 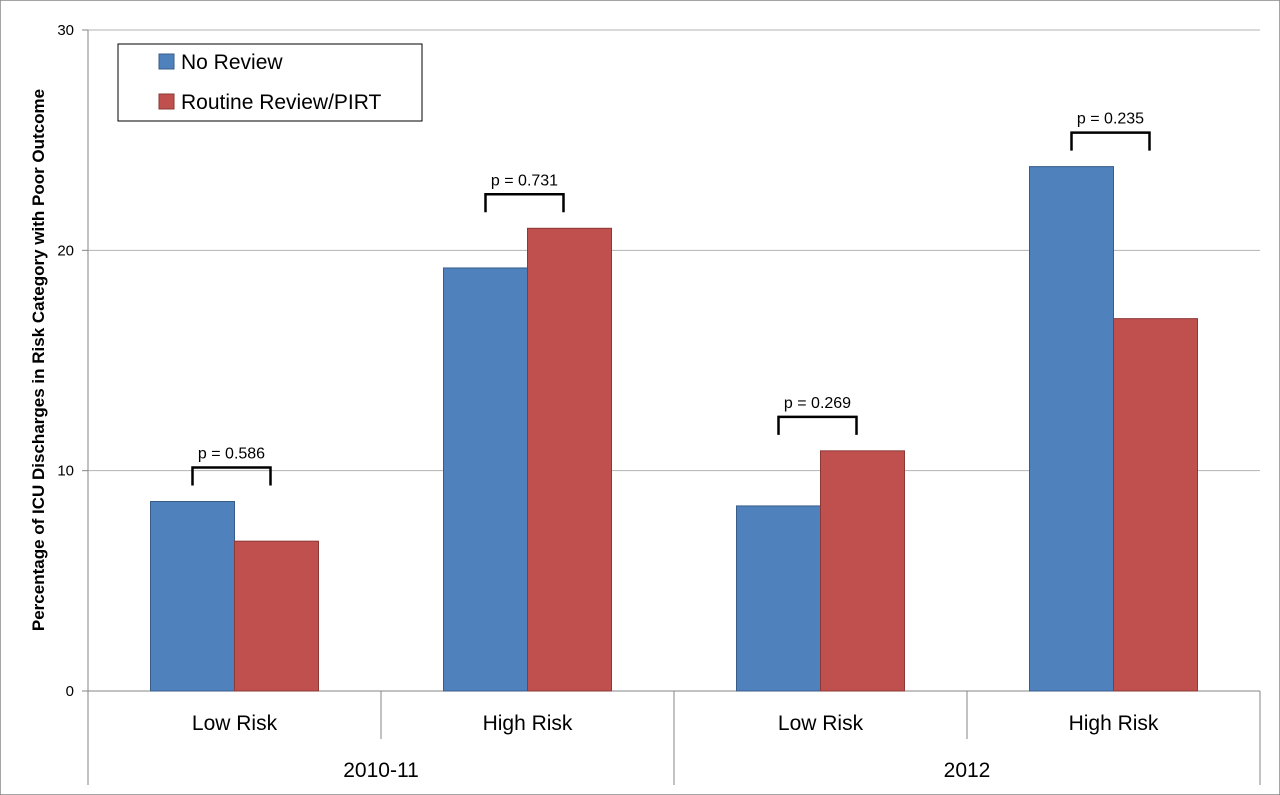 What do you see at coordinates (666, 770) in the screenshot?
I see `x-axis-groups: 2010-11 2012` at bounding box center [666, 770].